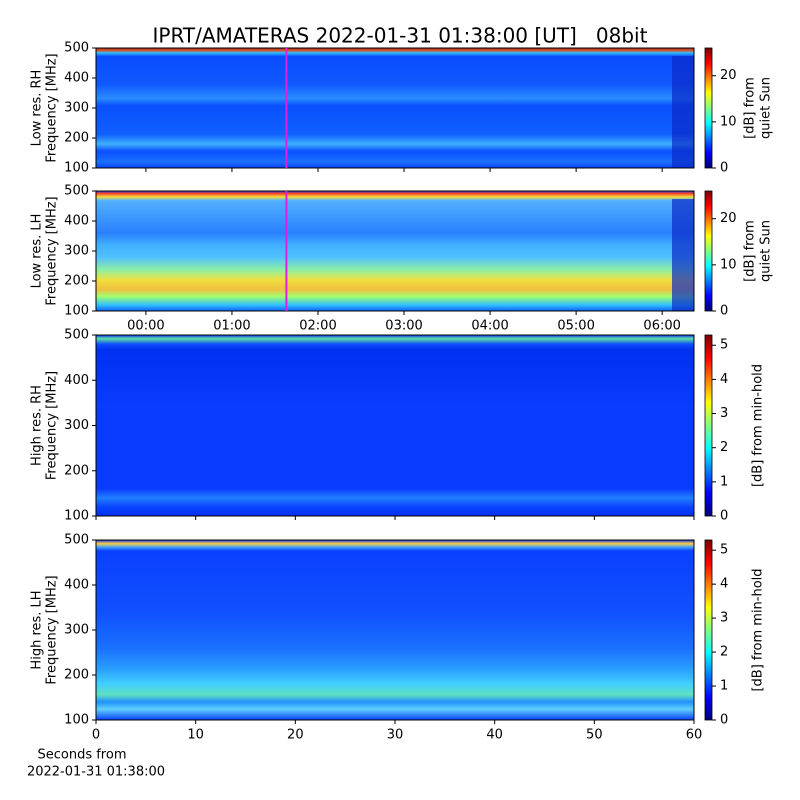 This screenshot has width=800, height=800. Describe the element at coordinates (489, 326) in the screenshot. I see `x-tick-label: 04:00` at that location.